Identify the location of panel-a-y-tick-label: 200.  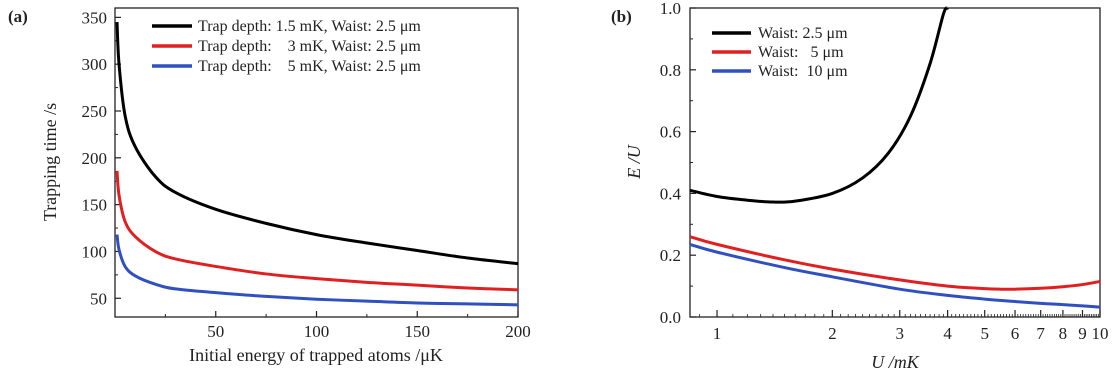
(95, 158).